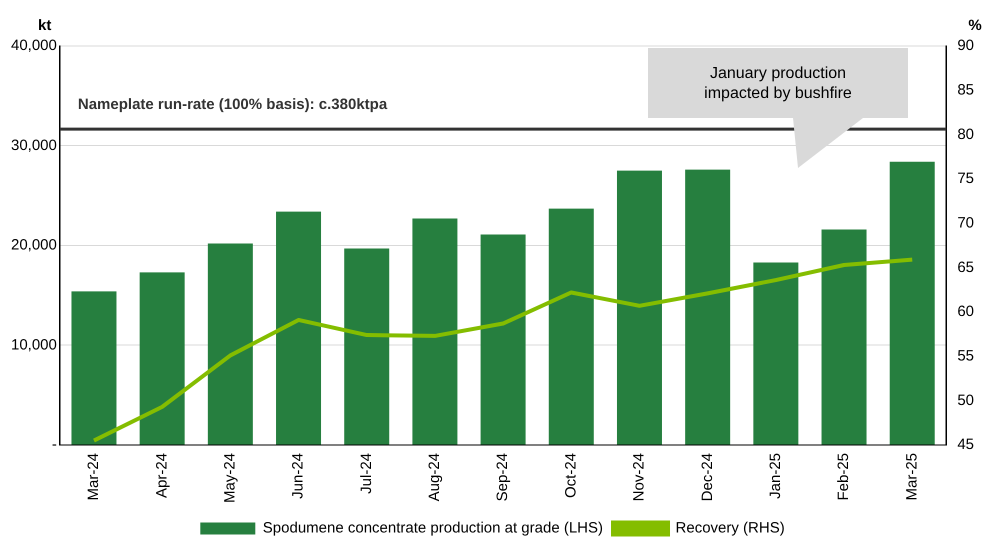  What do you see at coordinates (93, 476) in the screenshot?
I see `x-tick-label: Mar-24` at bounding box center [93, 476].